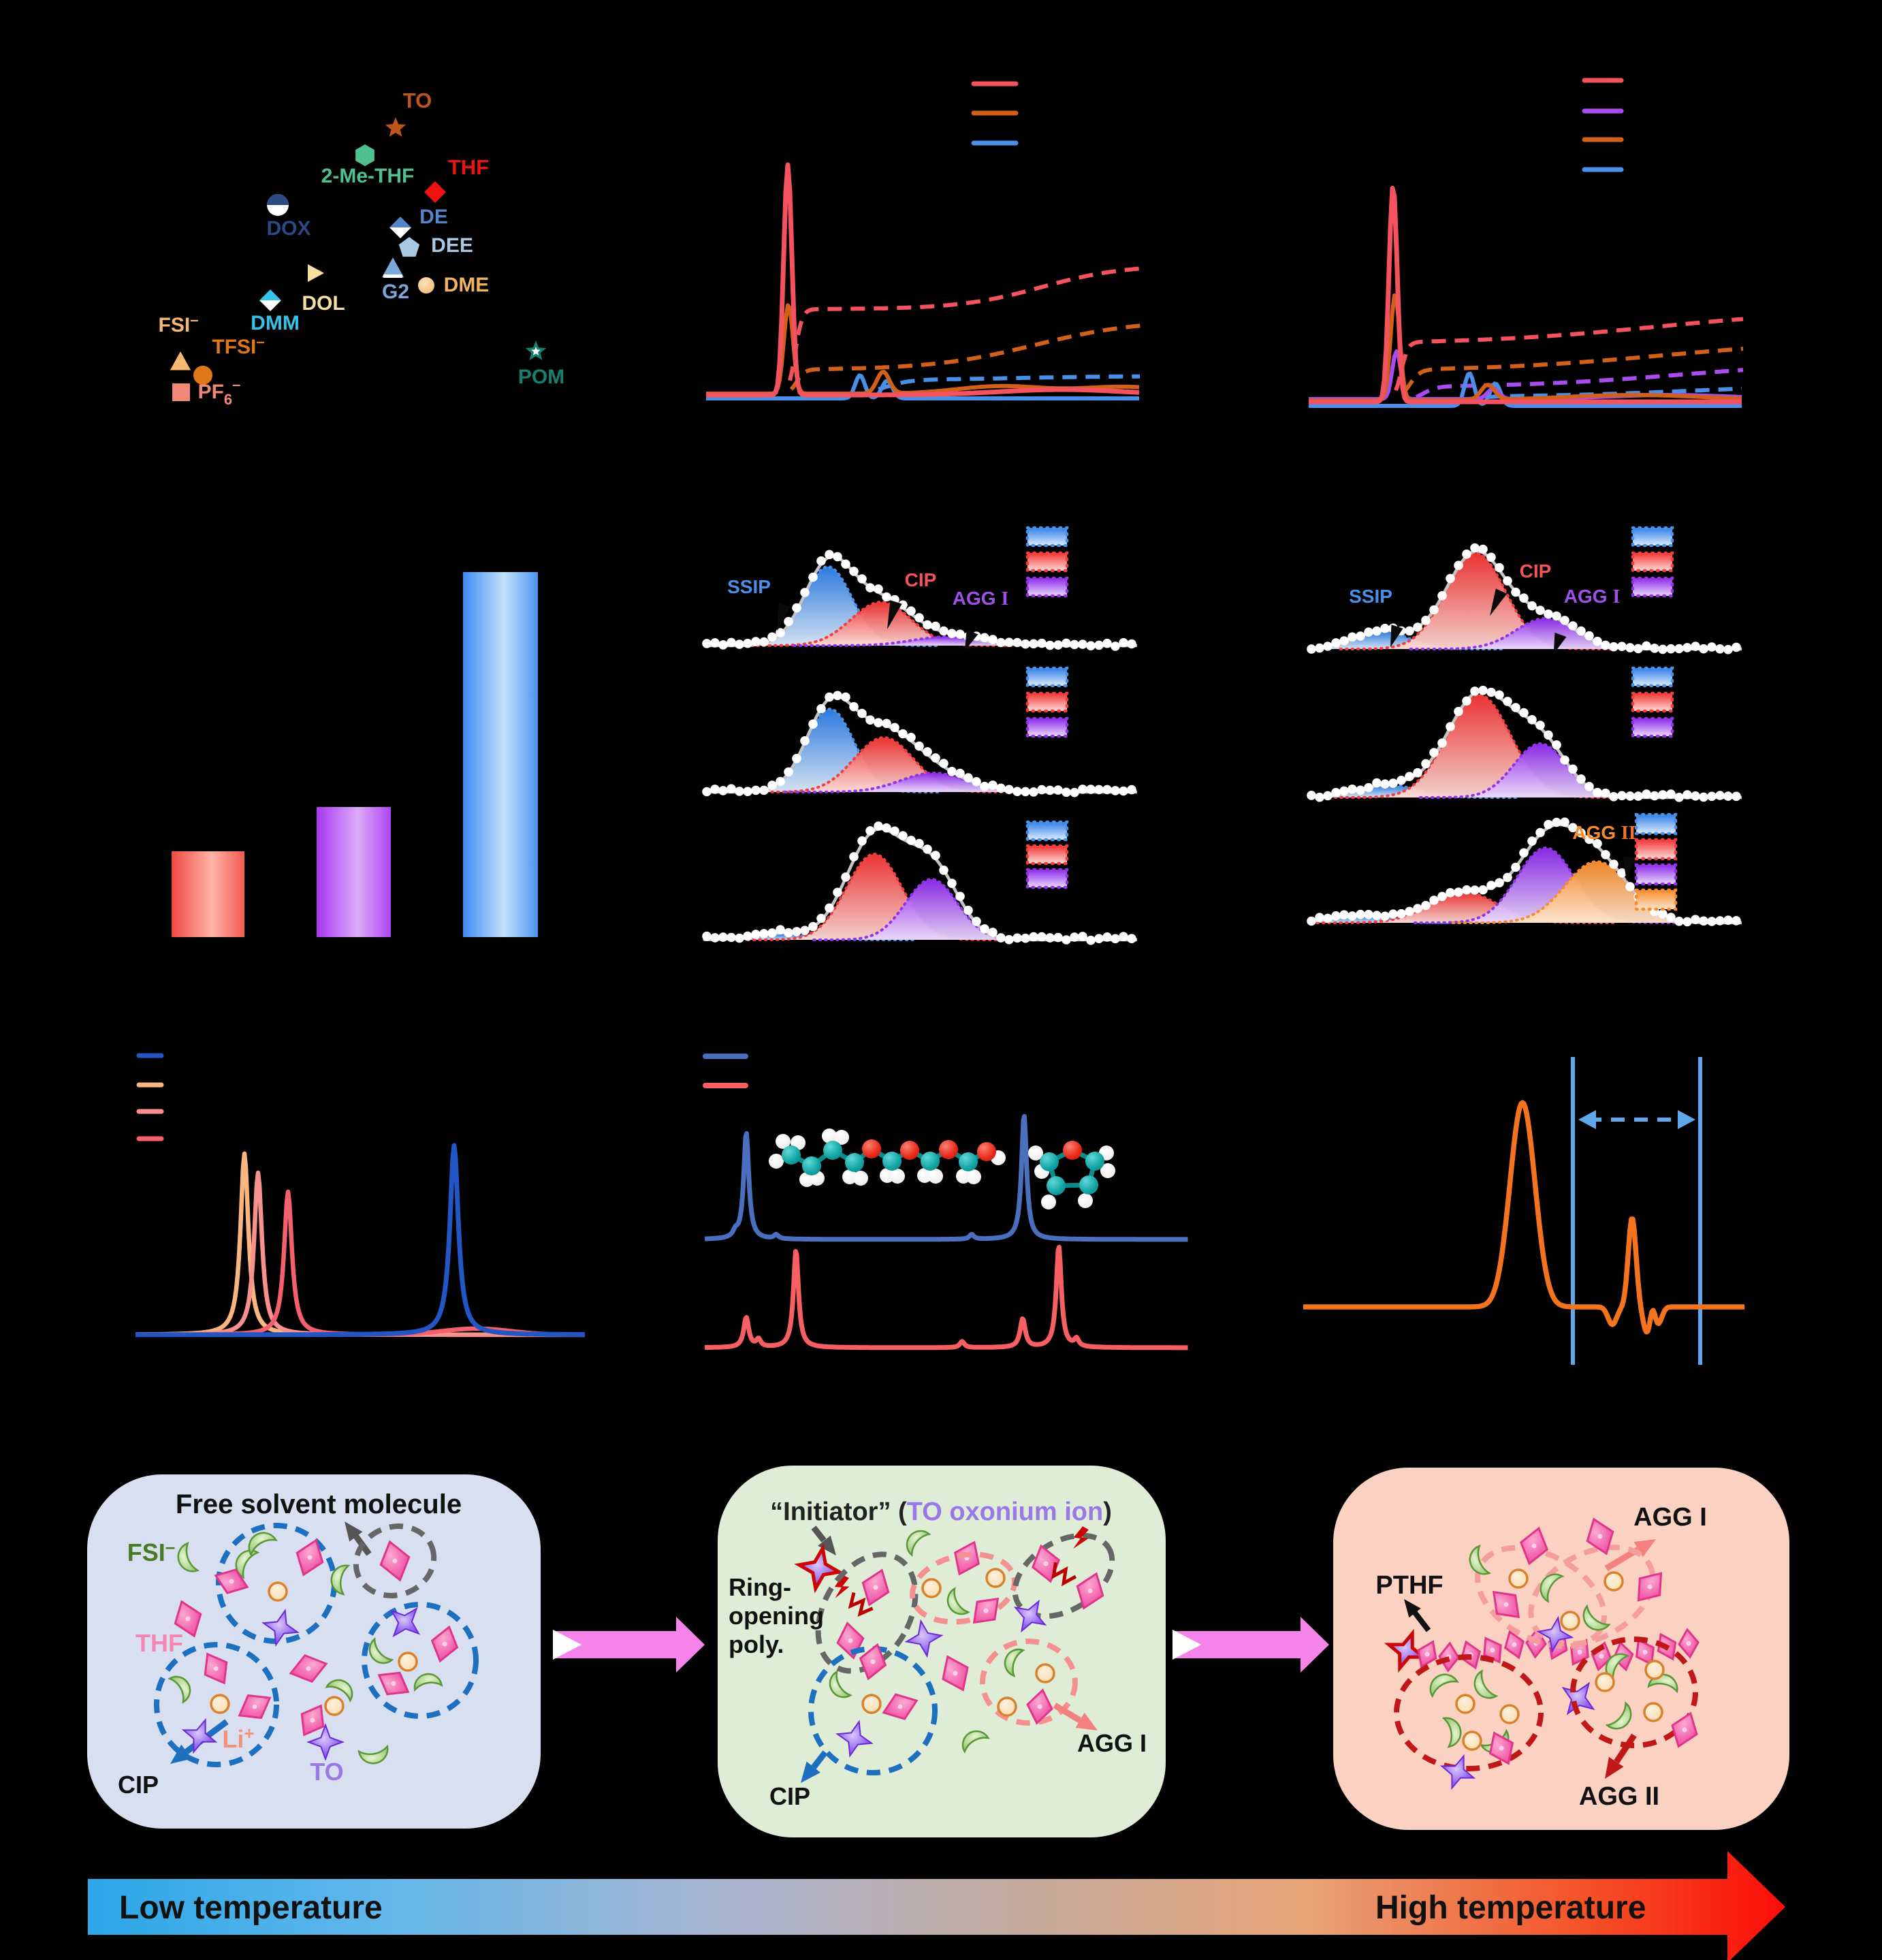 This screenshot has height=1960, width=1882. What do you see at coordinates (238, 345) in the screenshot?
I see `svg-text: TFSI–` at bounding box center [238, 345].